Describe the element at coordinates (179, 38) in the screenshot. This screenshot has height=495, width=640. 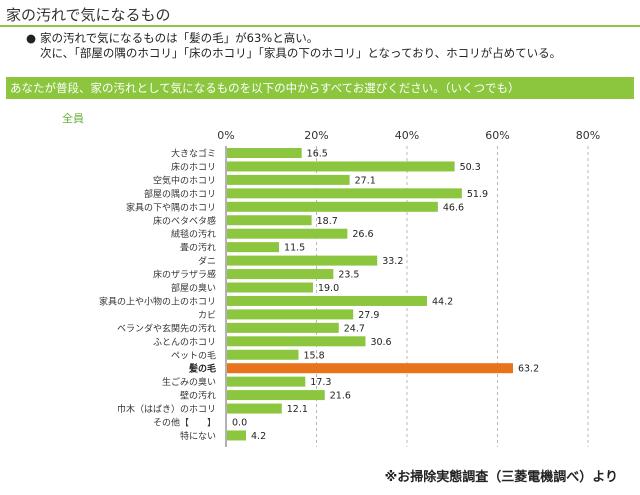
I see `summary-line-1: 家の汚れで気になるものは「髪の毛」が63%と高い。` at that location.